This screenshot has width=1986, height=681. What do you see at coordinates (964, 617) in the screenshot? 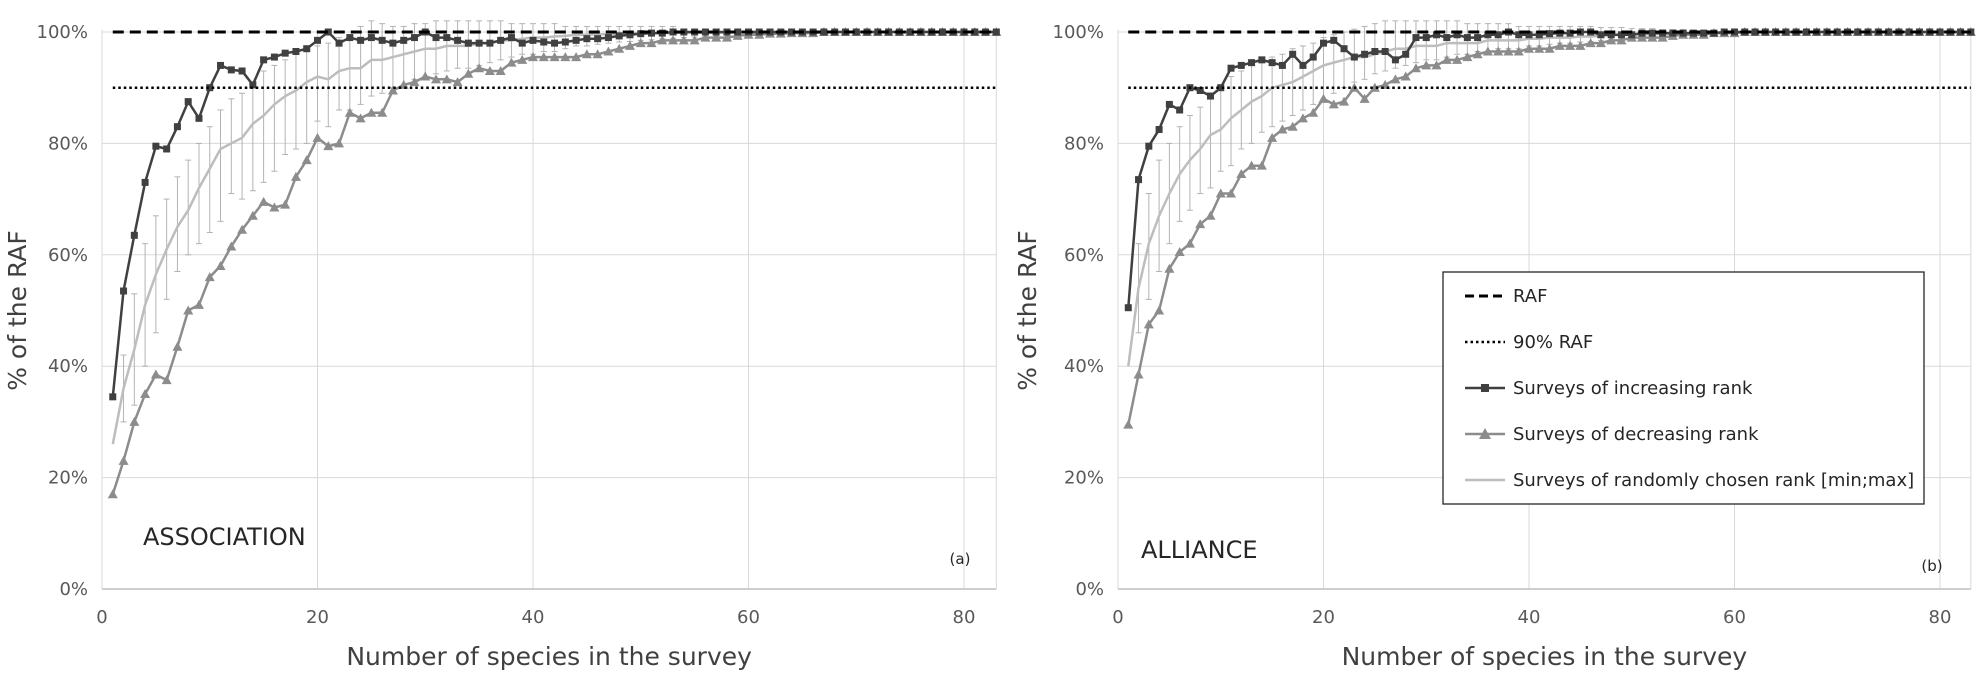
I see `x-tick-label: 80` at bounding box center [964, 617].